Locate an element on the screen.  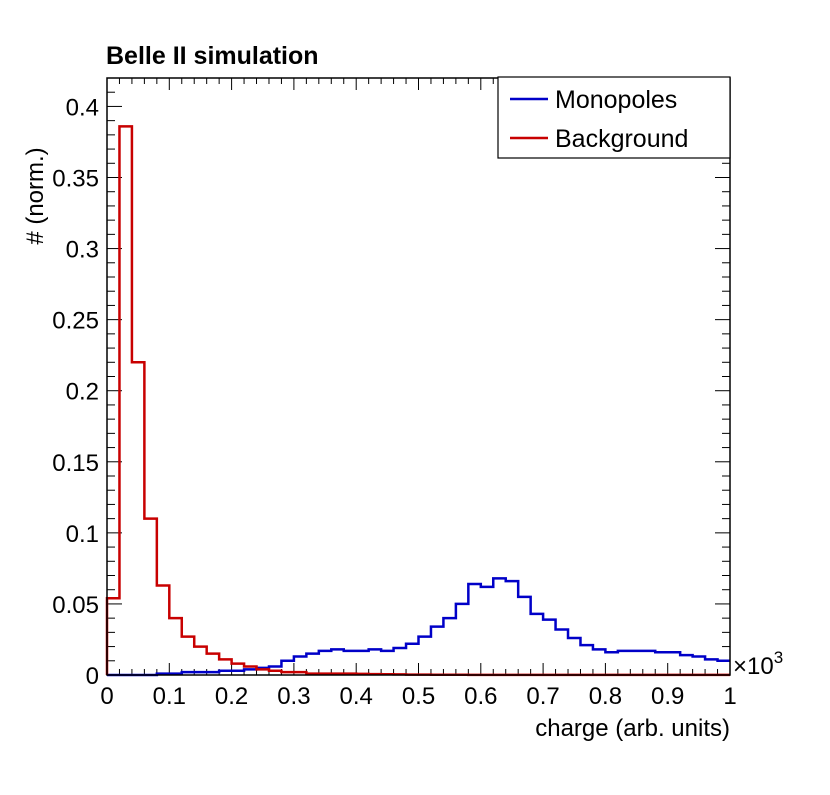
x-tick-label: 0.9 is located at coordinates (667, 696).